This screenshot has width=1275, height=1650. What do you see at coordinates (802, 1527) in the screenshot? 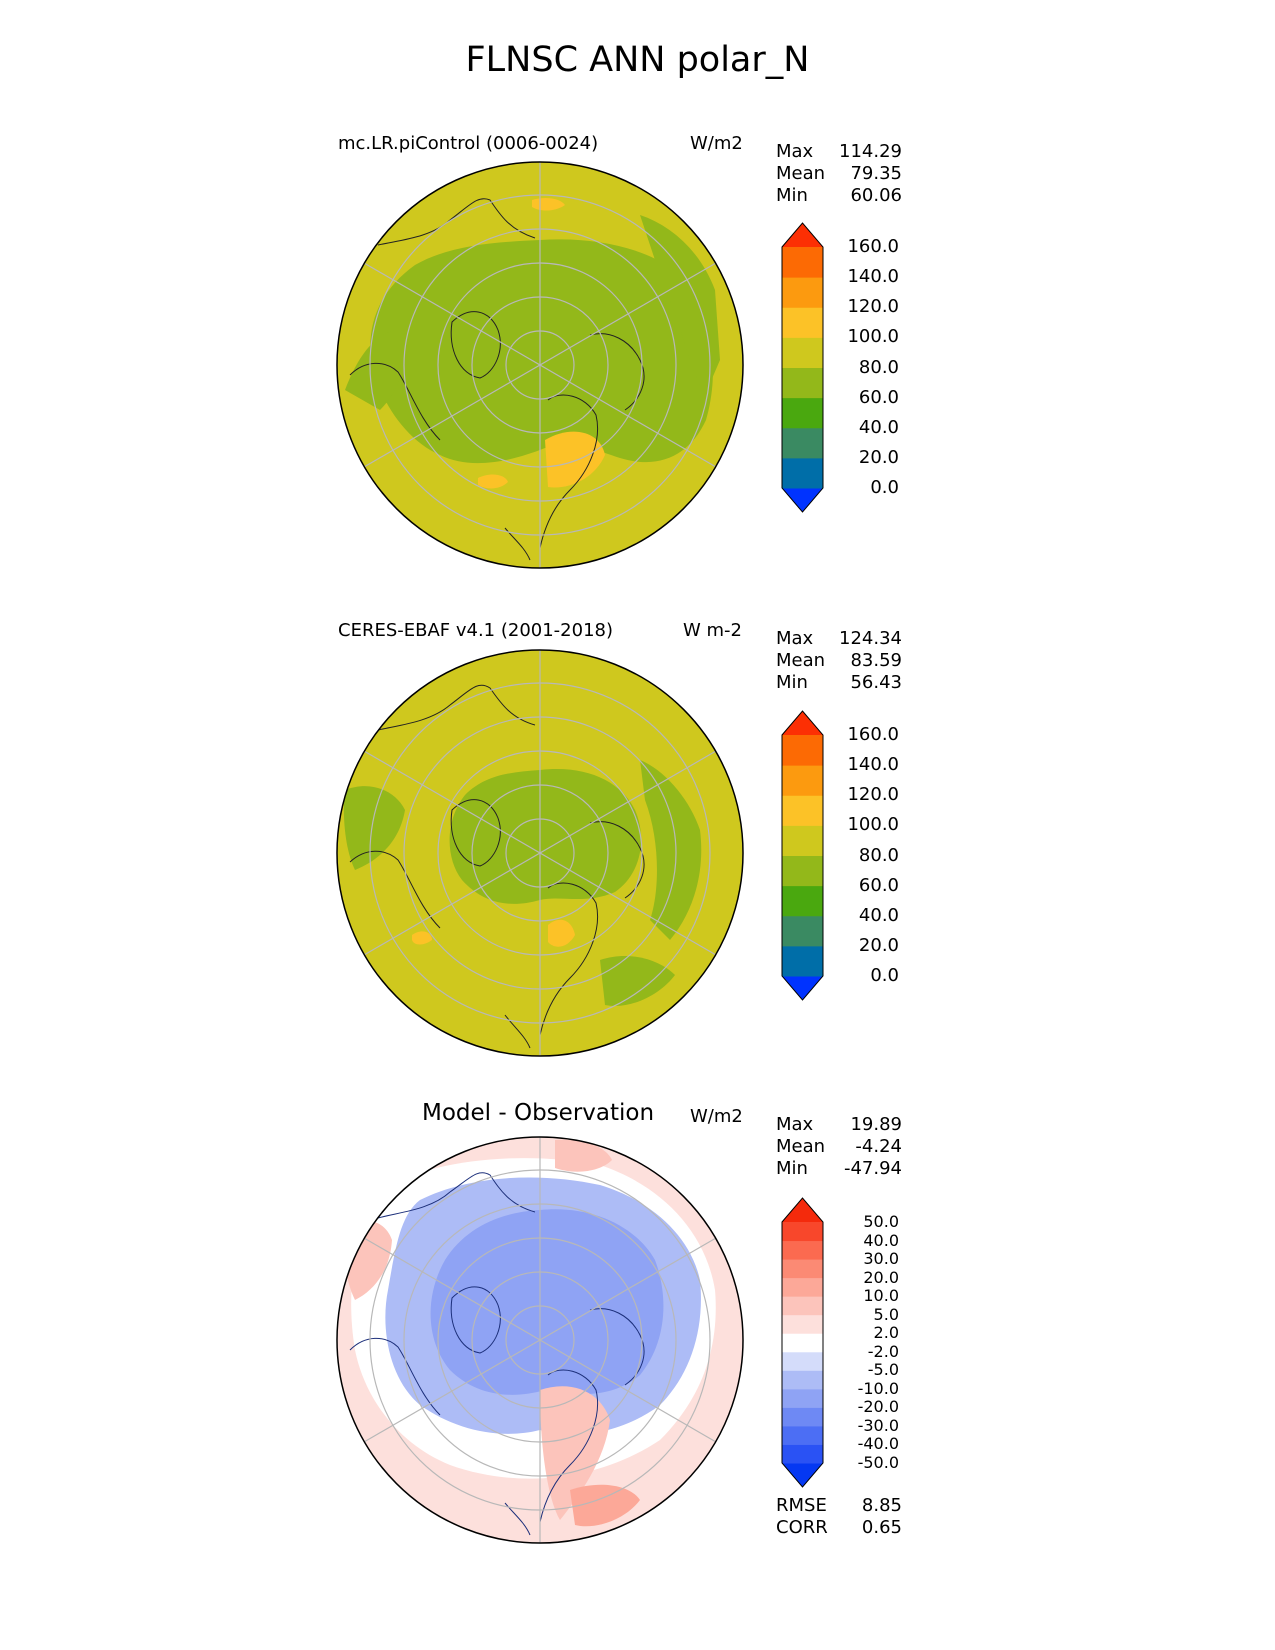
I see `stat-corr-label: CORR` at bounding box center [802, 1527].